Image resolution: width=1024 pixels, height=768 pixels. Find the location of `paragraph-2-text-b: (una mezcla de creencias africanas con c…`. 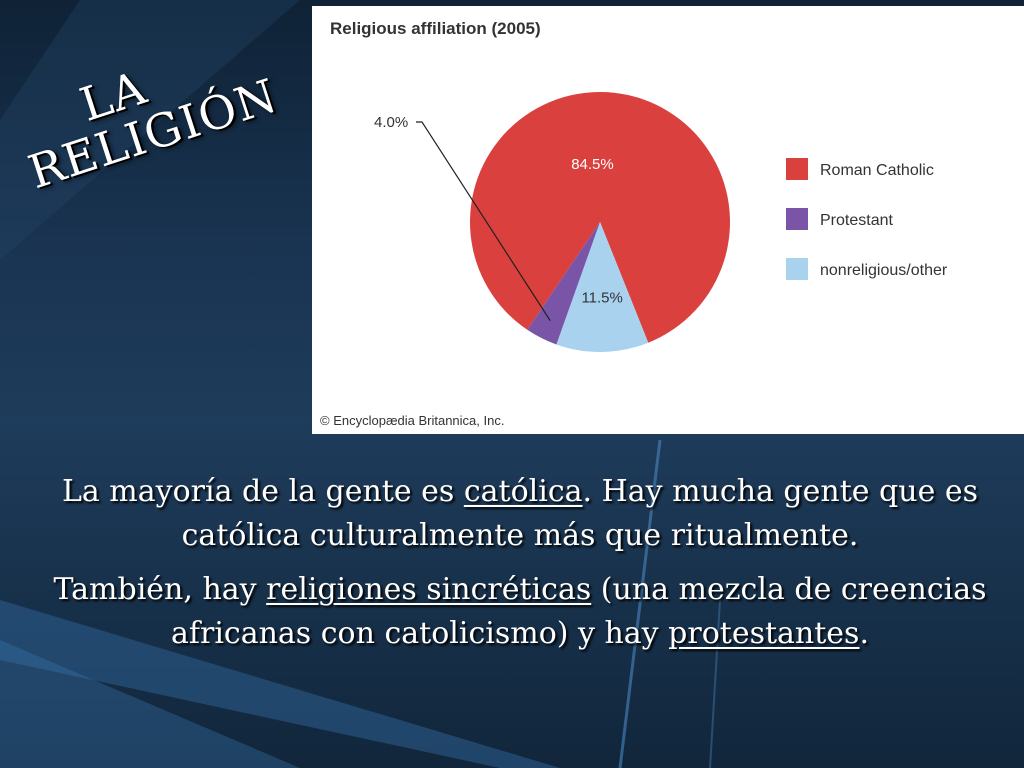

paragraph-2-text-b: (una mezcla de creencias africanas con c… is located at coordinates (578, 611).